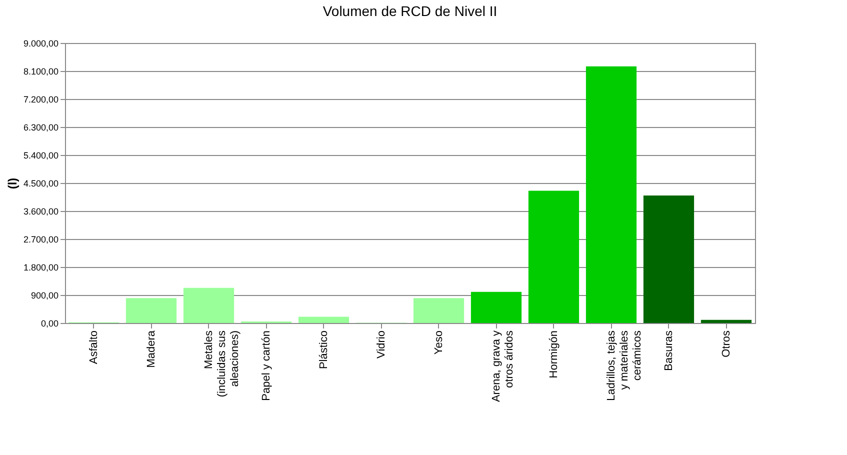 The width and height of the screenshot is (847, 455). I want to click on x-tick-label: Arena, grava y otros áridos, so click(503, 366).